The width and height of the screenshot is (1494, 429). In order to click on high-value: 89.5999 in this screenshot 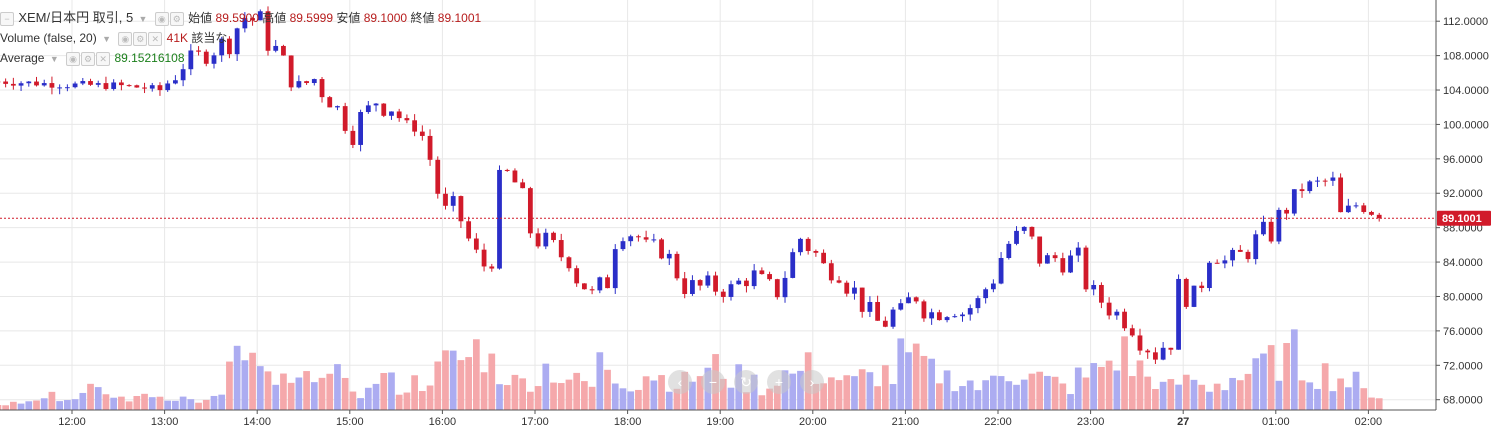, I will do `click(311, 18)`.